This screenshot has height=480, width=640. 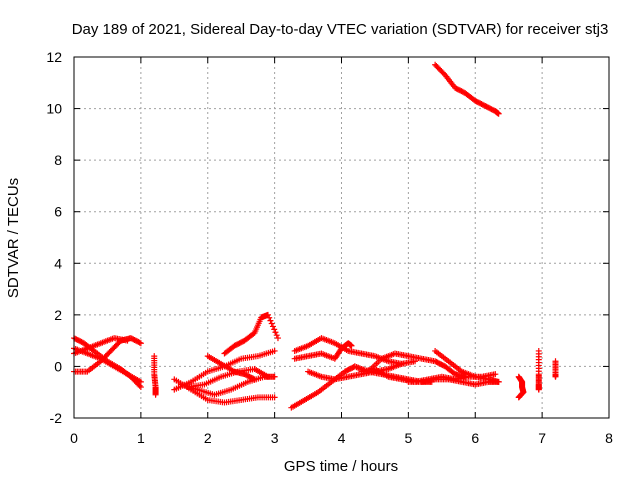 What do you see at coordinates (341, 466) in the screenshot?
I see `x-axis-label: GPS time / hours` at bounding box center [341, 466].